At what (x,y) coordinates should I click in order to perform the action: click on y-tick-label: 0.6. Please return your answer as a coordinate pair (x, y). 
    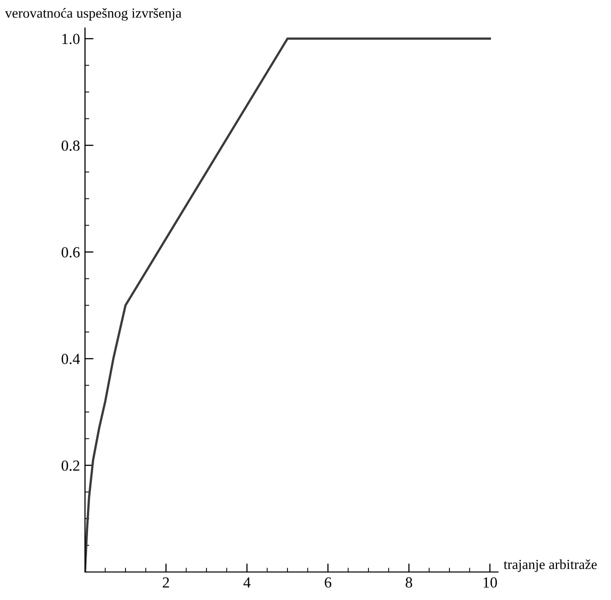
    Looking at the image, I should click on (71, 252).